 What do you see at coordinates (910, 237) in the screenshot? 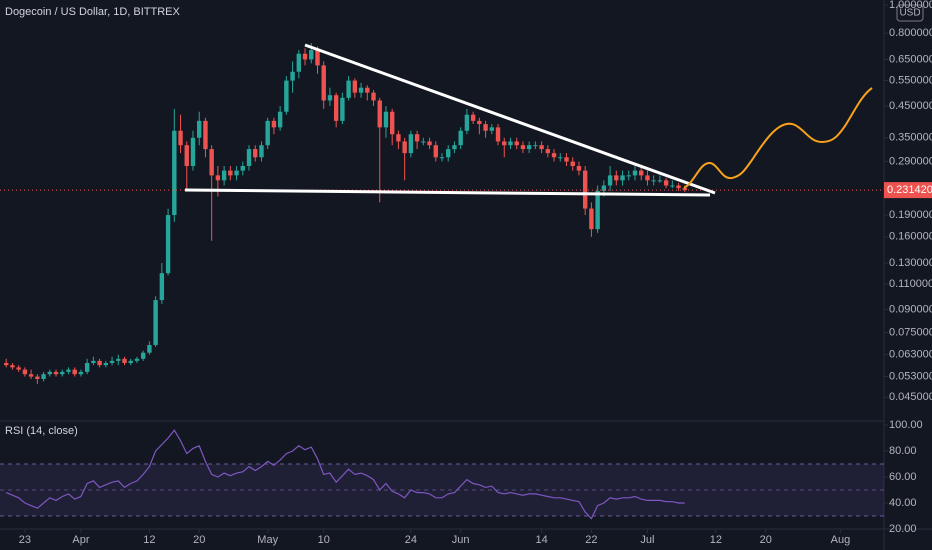
I see `y-tick-label: 0.16000000` at bounding box center [910, 237].